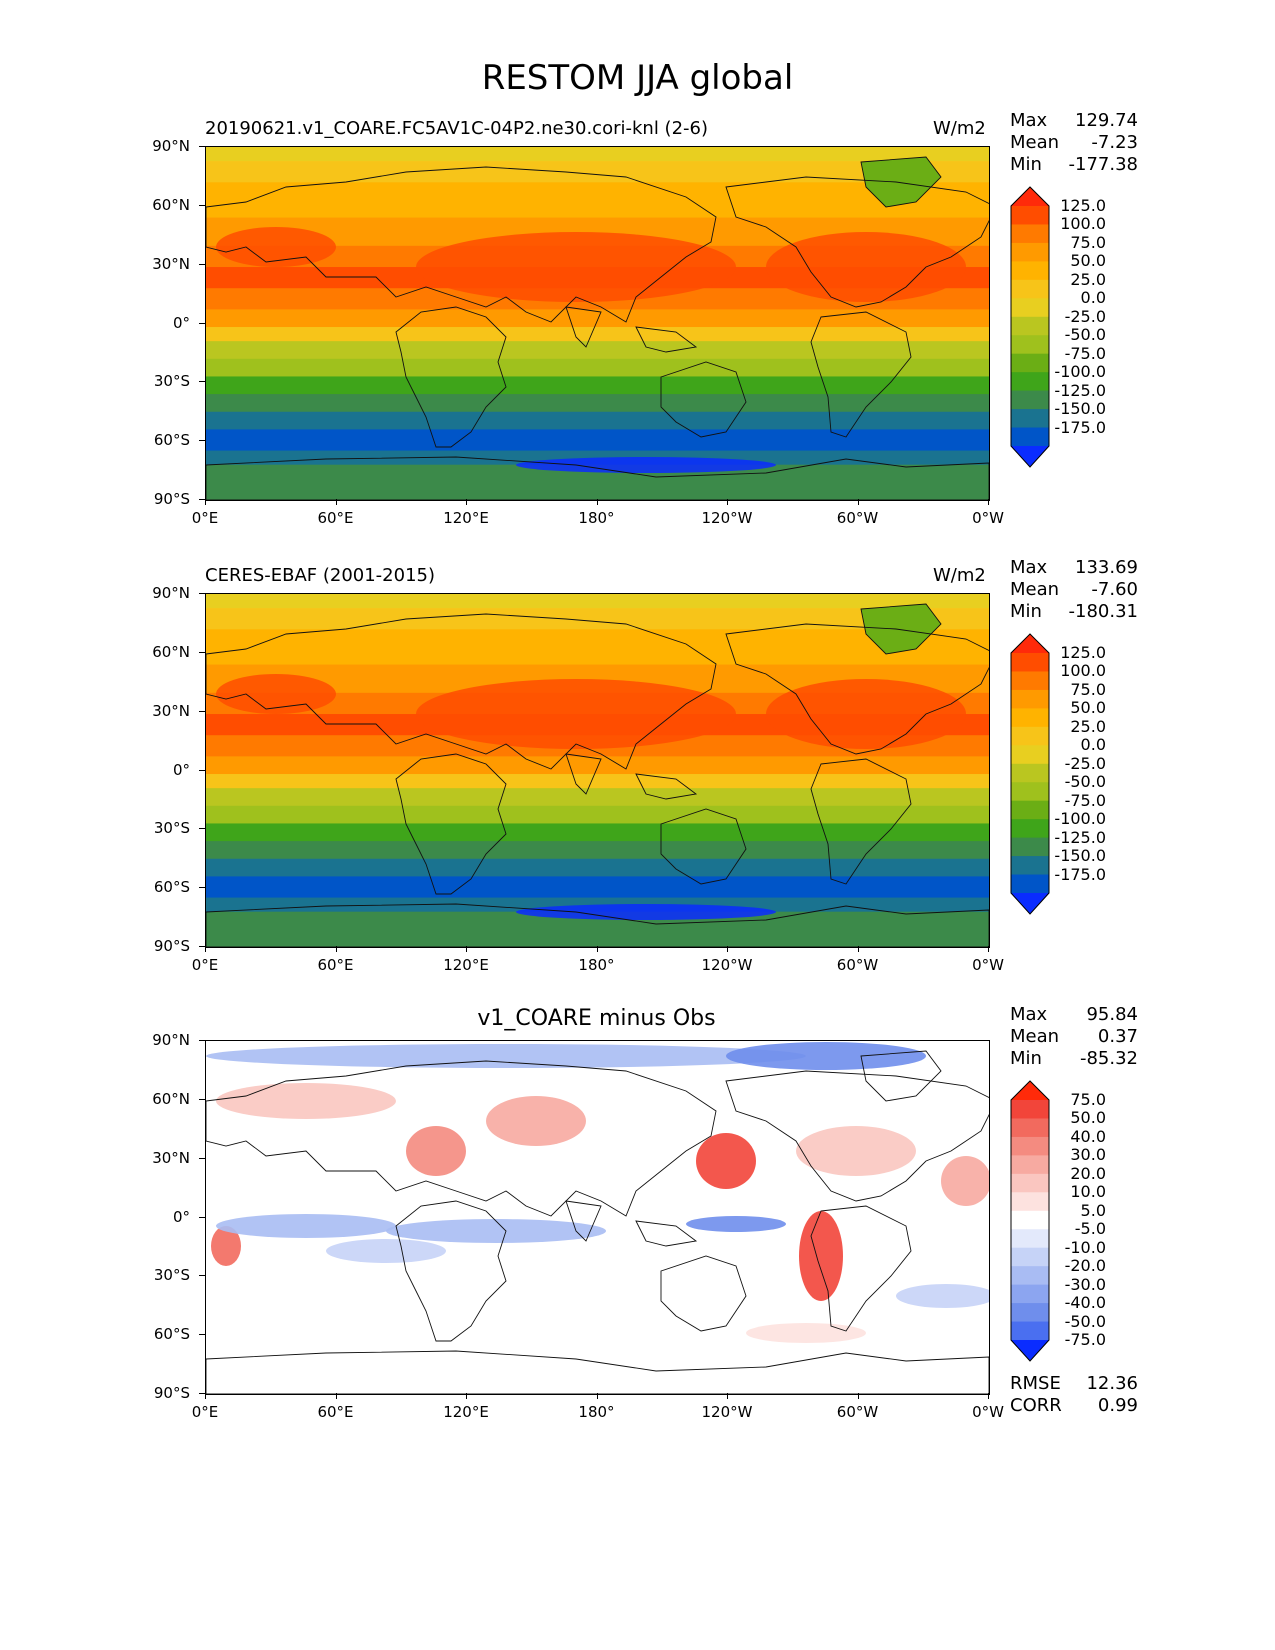  Describe the element at coordinates (1117, 1036) in the screenshot. I see `stat-value: 0.37` at that location.